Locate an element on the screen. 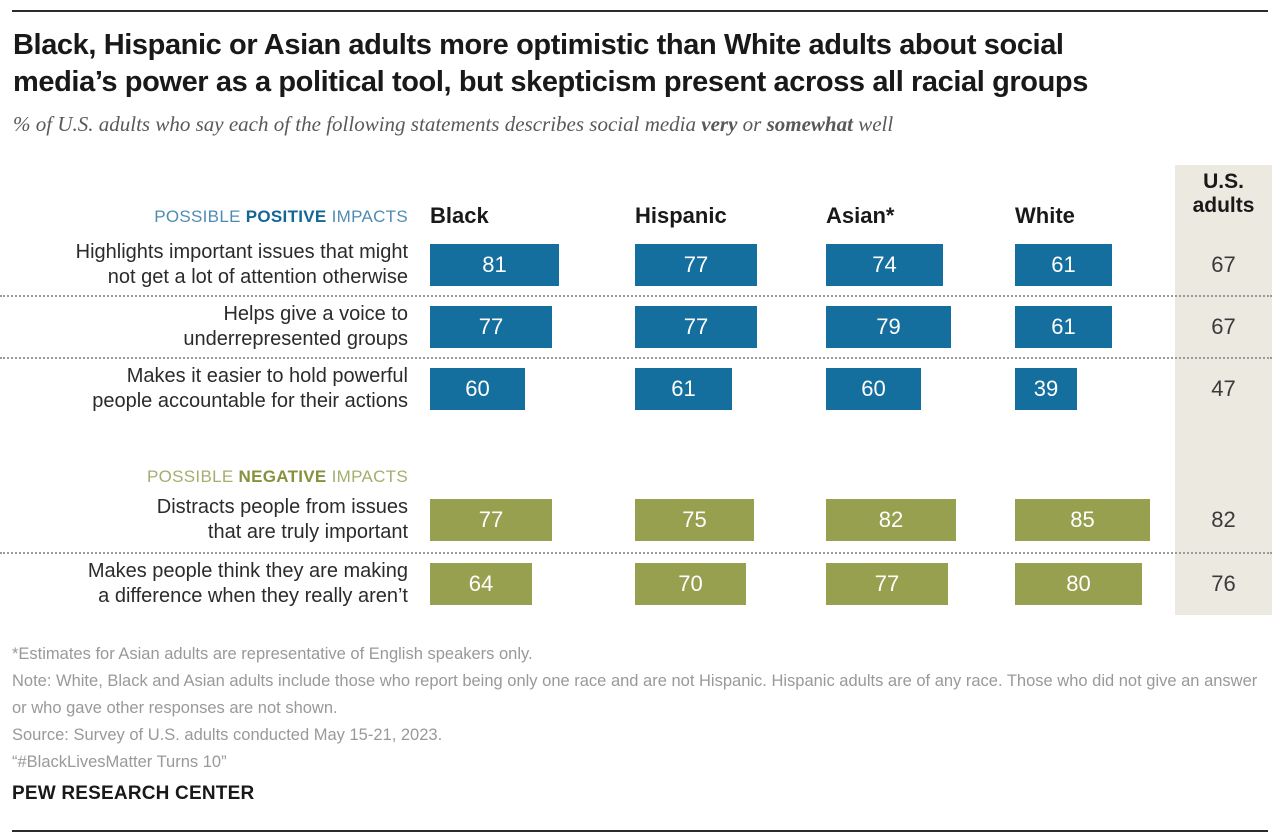  pew-research-center-wordmark: PEW RESEARCH CENTER is located at coordinates (133, 793).